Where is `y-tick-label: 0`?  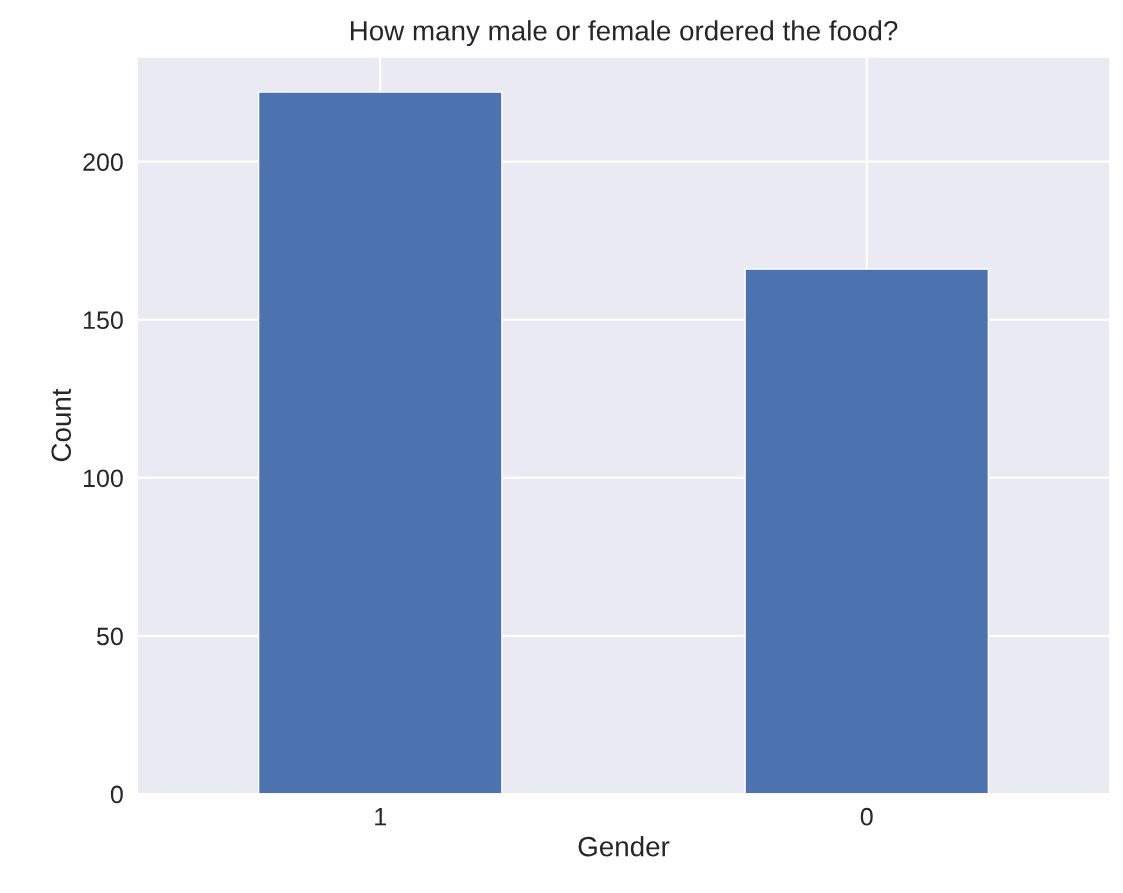
y-tick-label: 0 is located at coordinates (116, 794).